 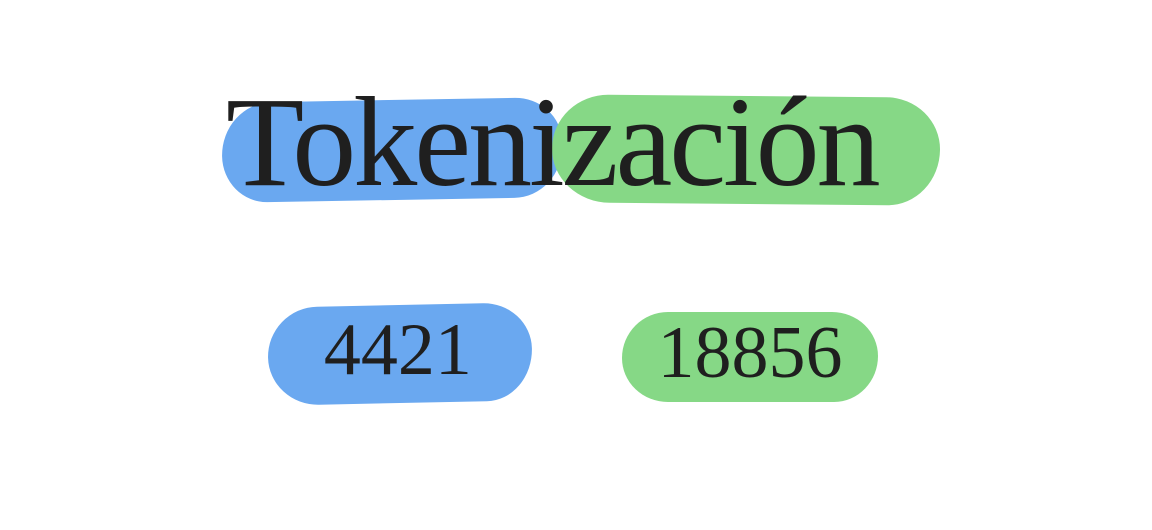 I want to click on token-1-text: Token, so click(x=379, y=142).